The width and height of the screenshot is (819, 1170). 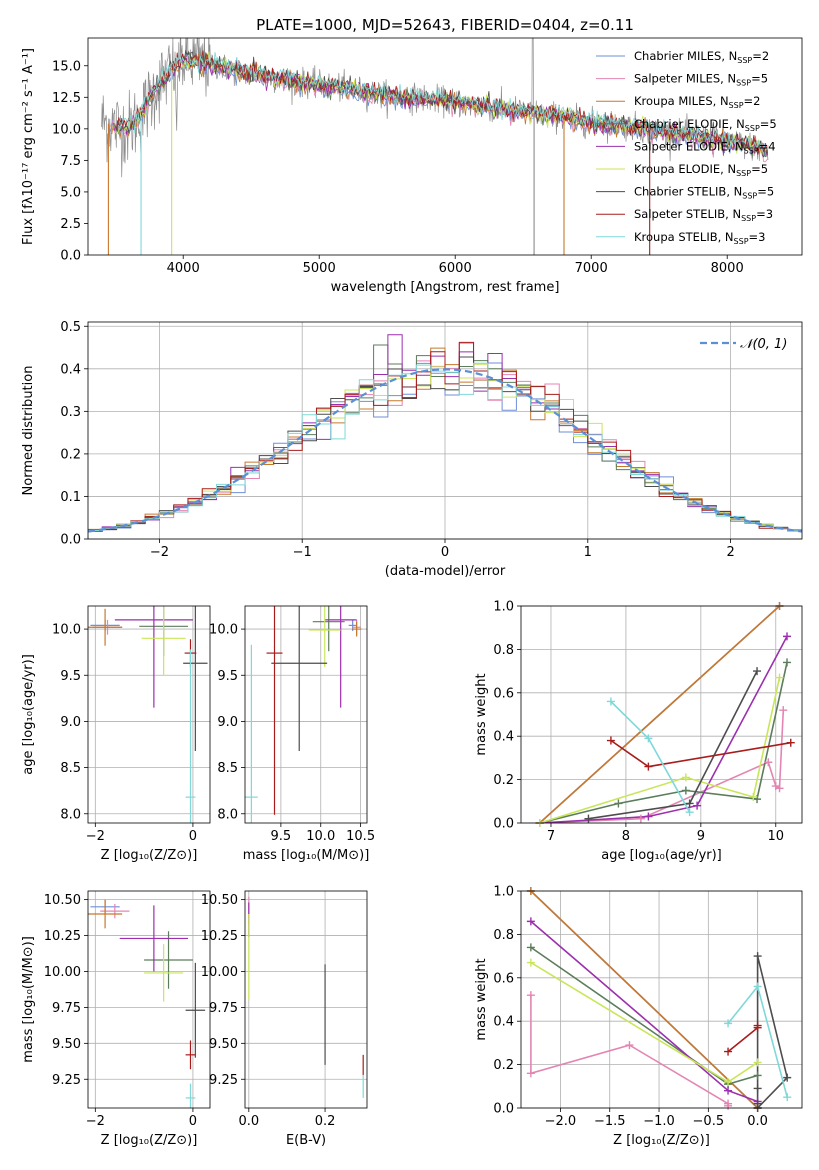 What do you see at coordinates (360, 836) in the screenshot?
I see `x-tick-label: 10.5` at bounding box center [360, 836].